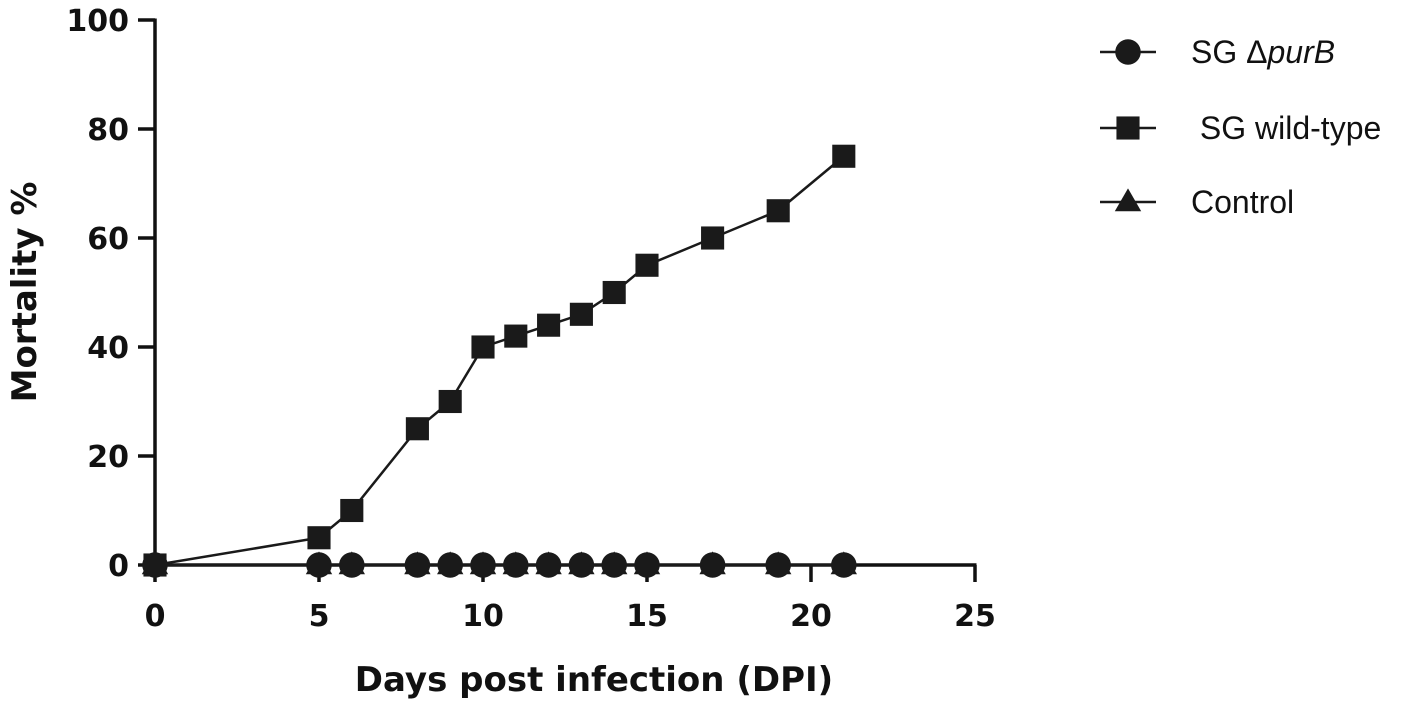 This screenshot has width=1417, height=706. Describe the element at coordinates (1128, 200) in the screenshot. I see `legend-marker-triangle` at that location.